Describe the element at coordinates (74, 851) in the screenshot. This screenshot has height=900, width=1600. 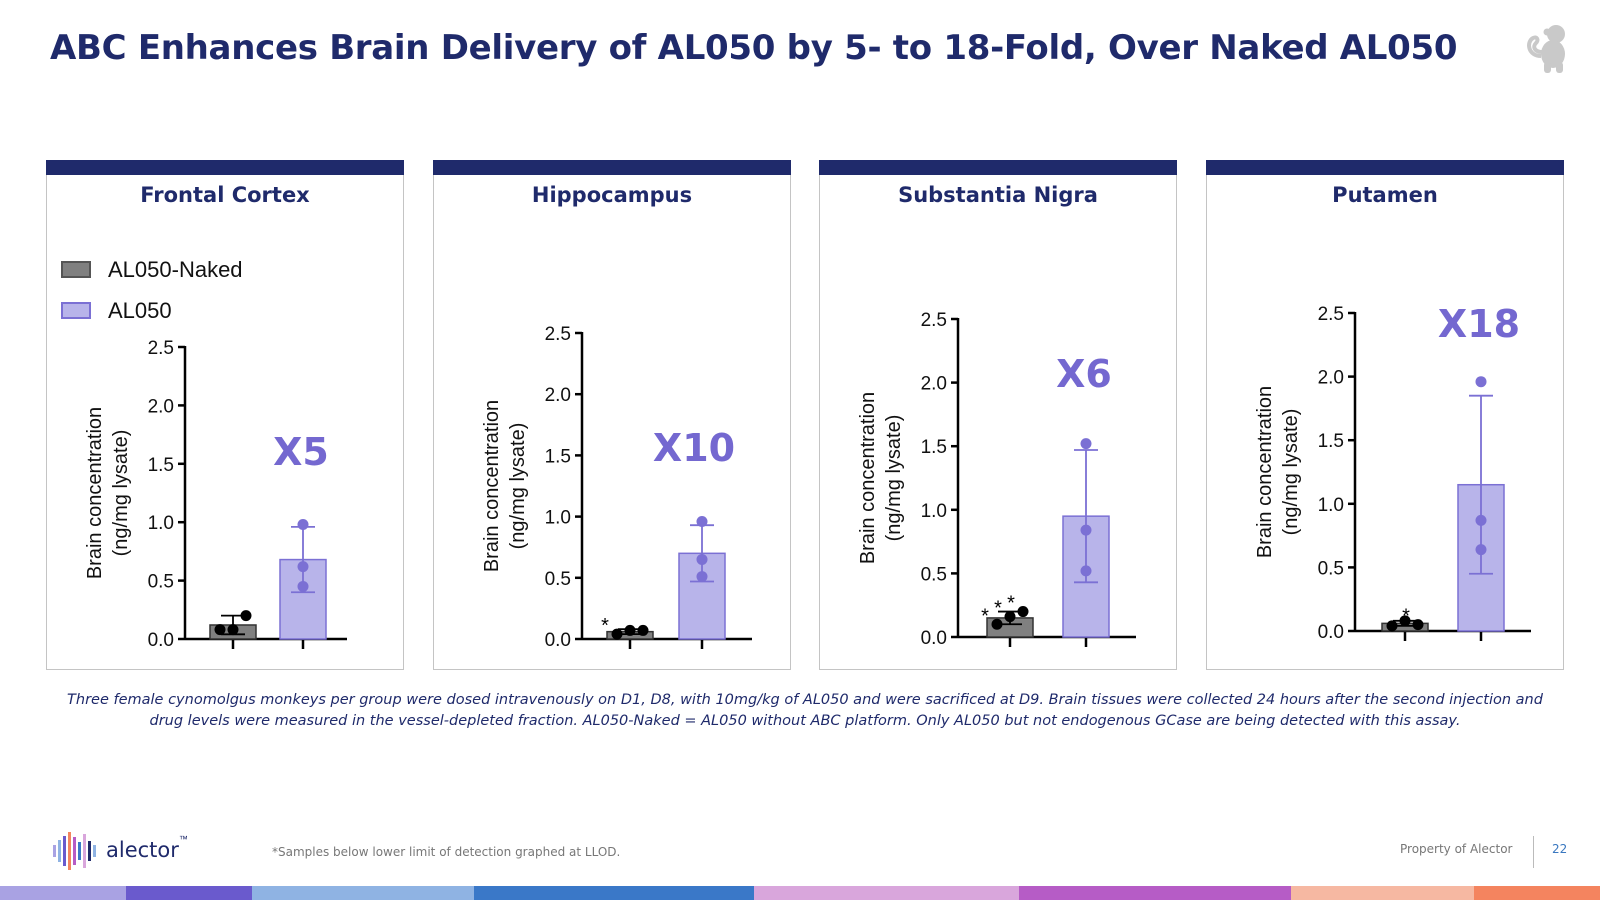
I see `alector-bars-icon` at that location.